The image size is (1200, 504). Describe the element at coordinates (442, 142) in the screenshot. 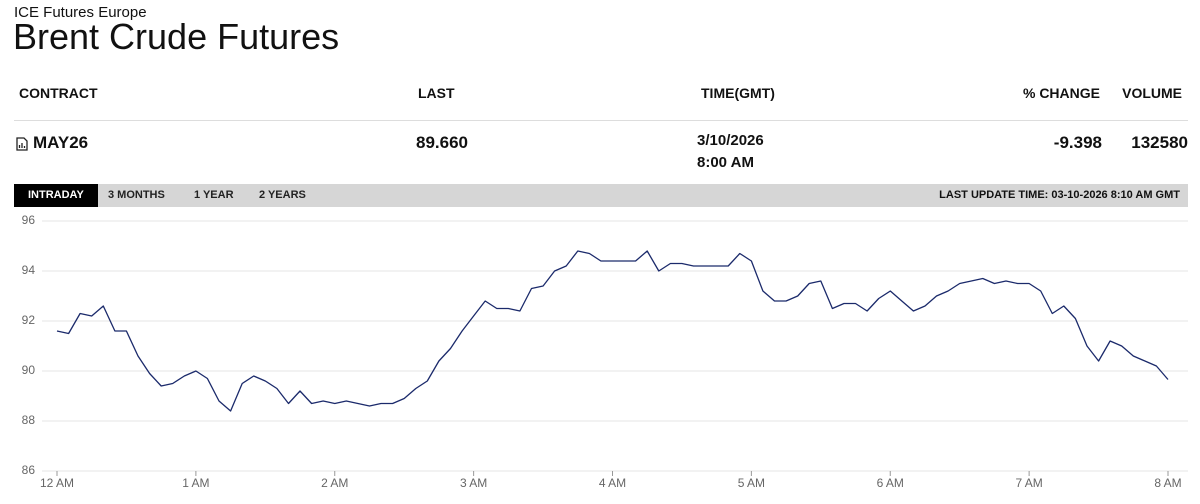

I see `last-price: 89.660` at that location.